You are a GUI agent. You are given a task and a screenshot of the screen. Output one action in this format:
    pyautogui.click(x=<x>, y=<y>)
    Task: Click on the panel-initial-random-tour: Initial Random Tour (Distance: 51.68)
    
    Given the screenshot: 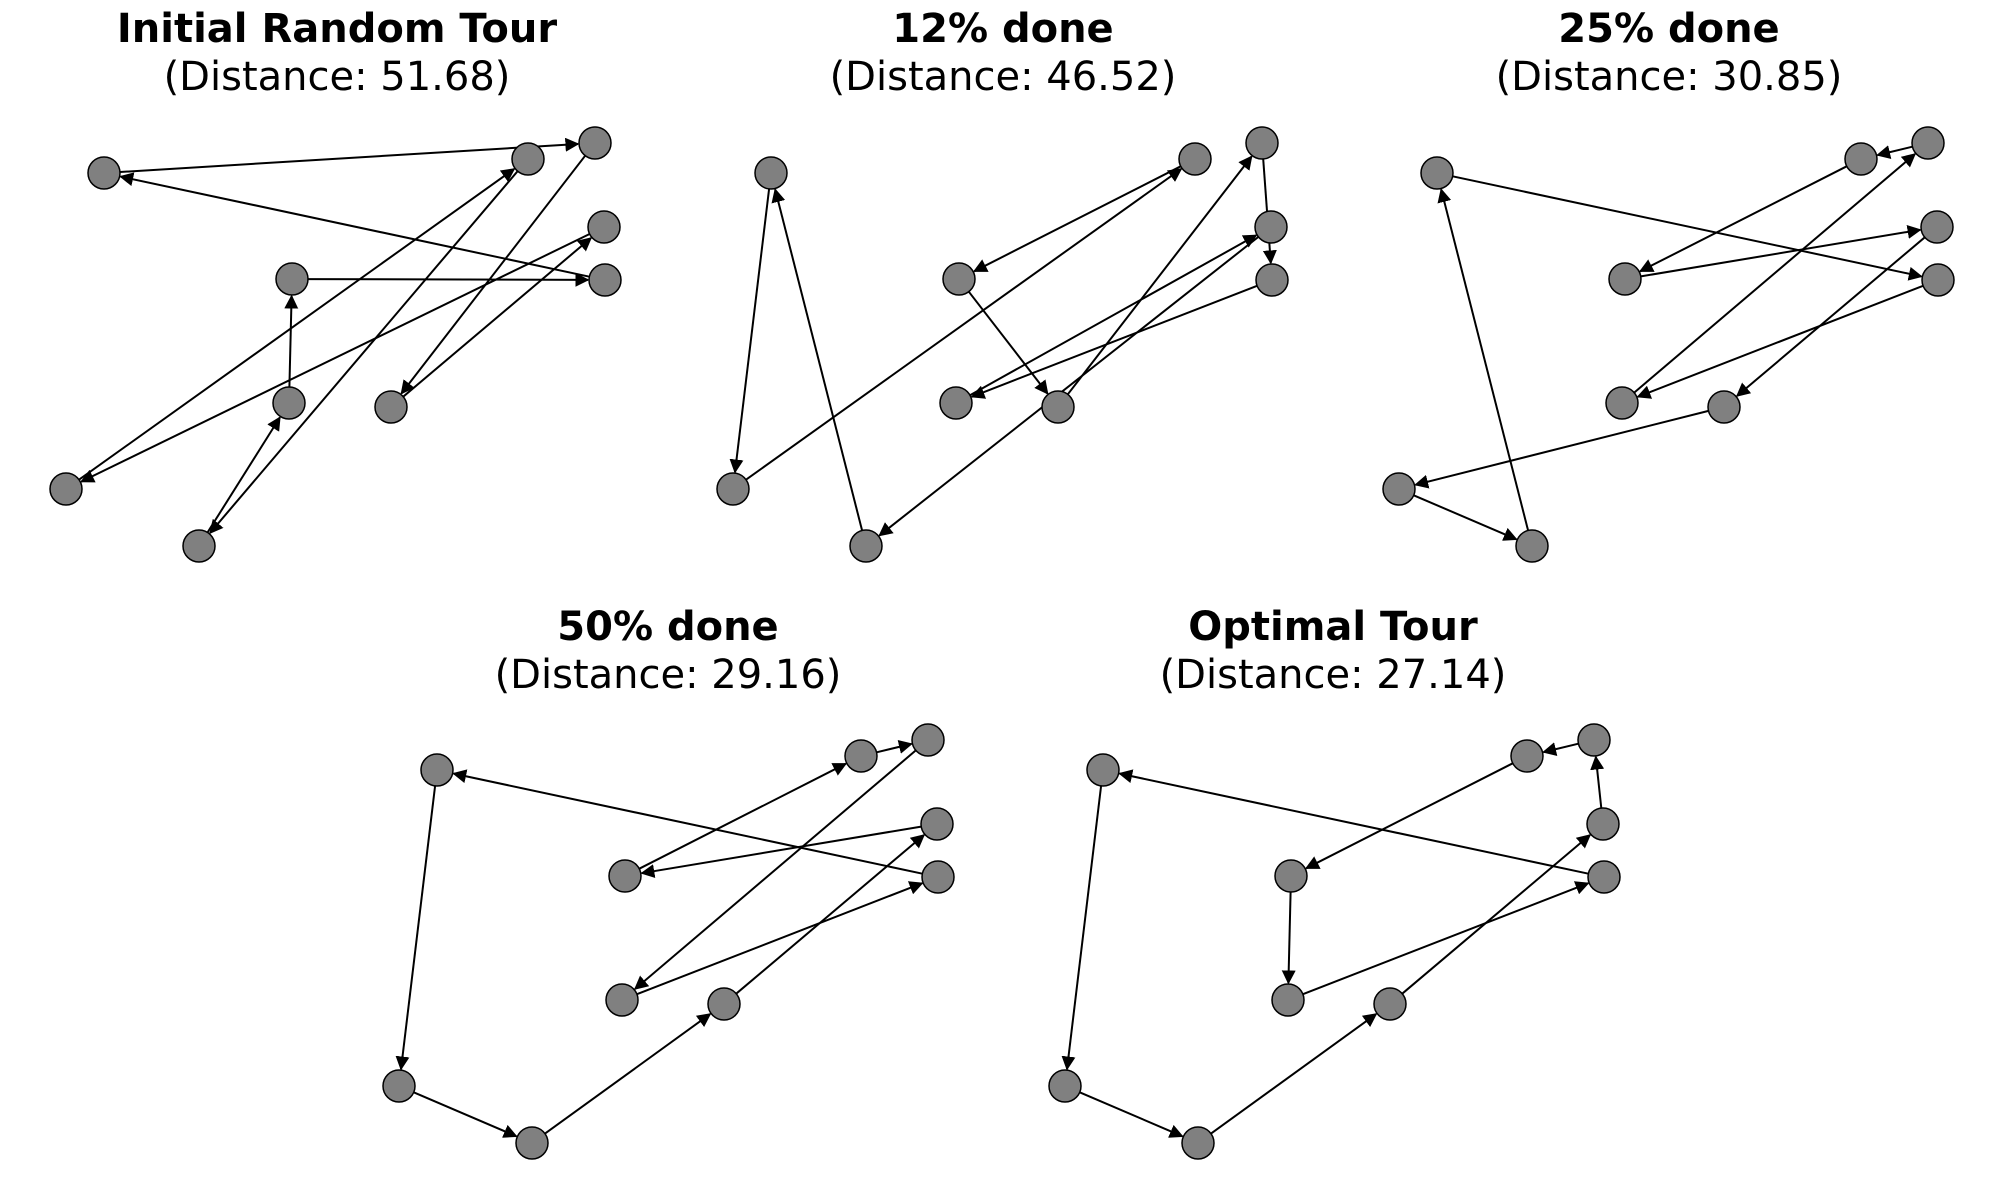 What is the action you would take?
    pyautogui.click(x=335, y=284)
    